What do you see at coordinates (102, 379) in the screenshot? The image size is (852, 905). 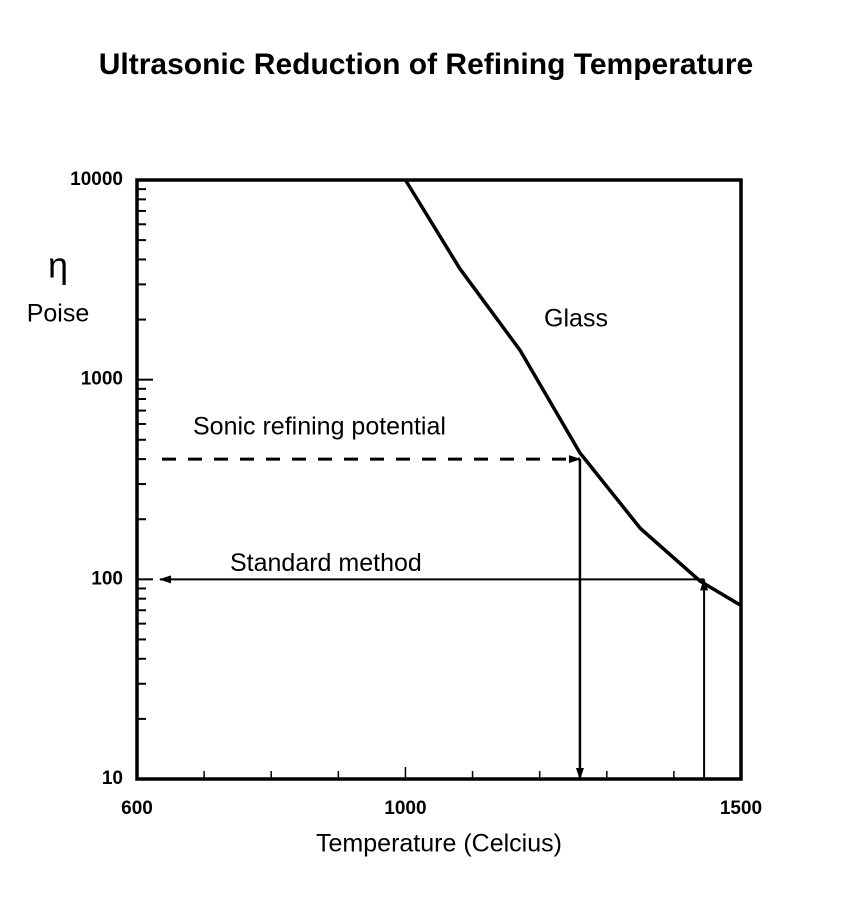 I see `y-tick-label: 1000` at bounding box center [102, 379].